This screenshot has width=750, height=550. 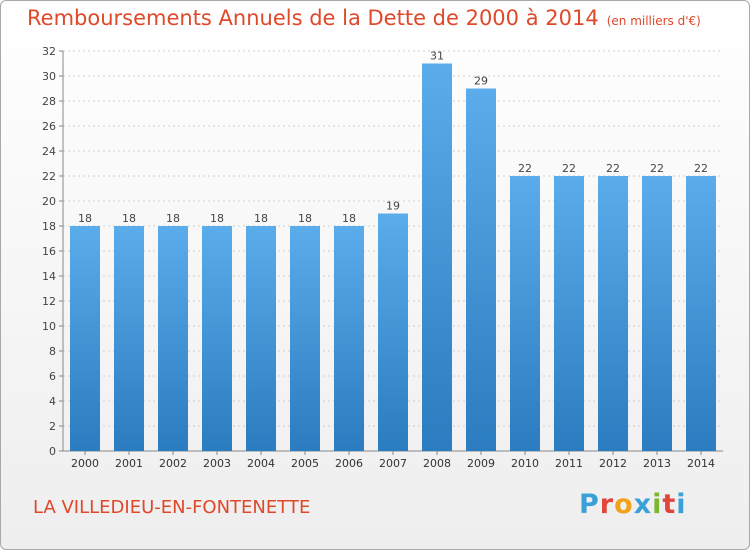 I want to click on y-tick-label: 14, so click(x=49, y=276).